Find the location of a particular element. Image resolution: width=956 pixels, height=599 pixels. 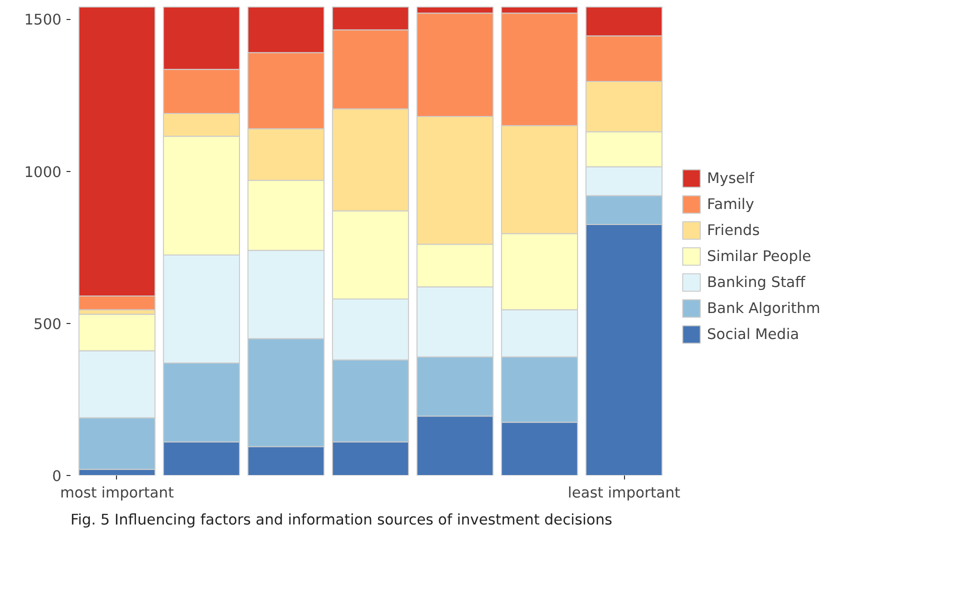

legend-label: Bank Algorithm is located at coordinates (763, 308).